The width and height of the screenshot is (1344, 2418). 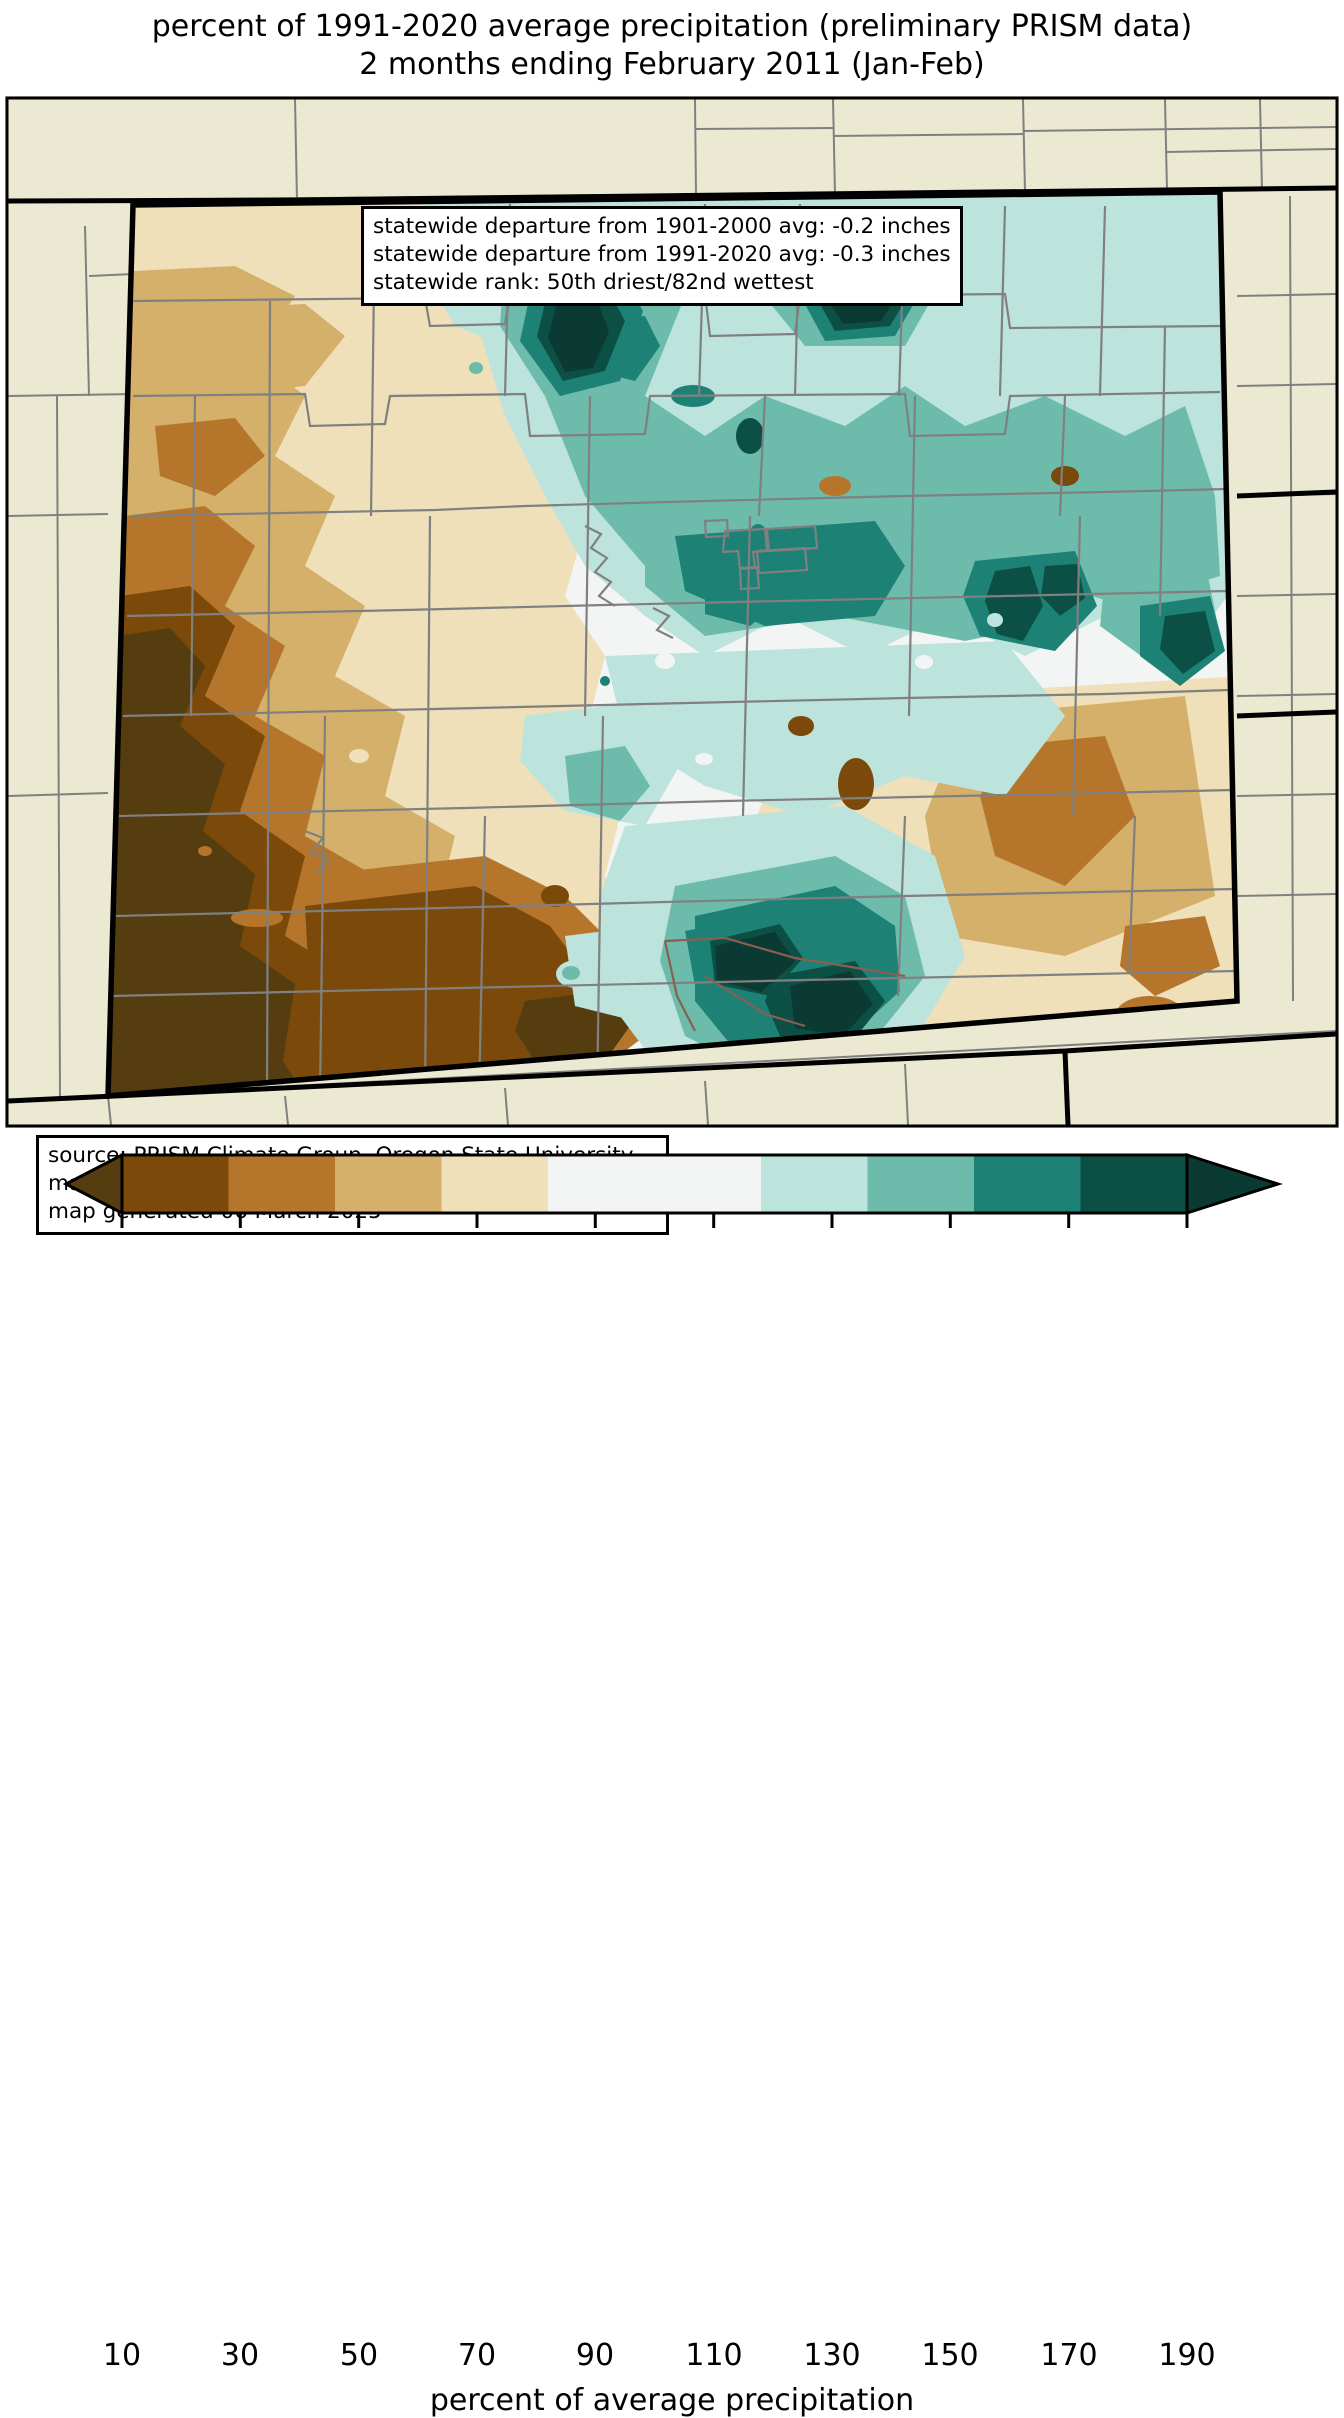 What do you see at coordinates (654, 1220) in the screenshot?
I see `colorbar-ticks` at bounding box center [654, 1220].